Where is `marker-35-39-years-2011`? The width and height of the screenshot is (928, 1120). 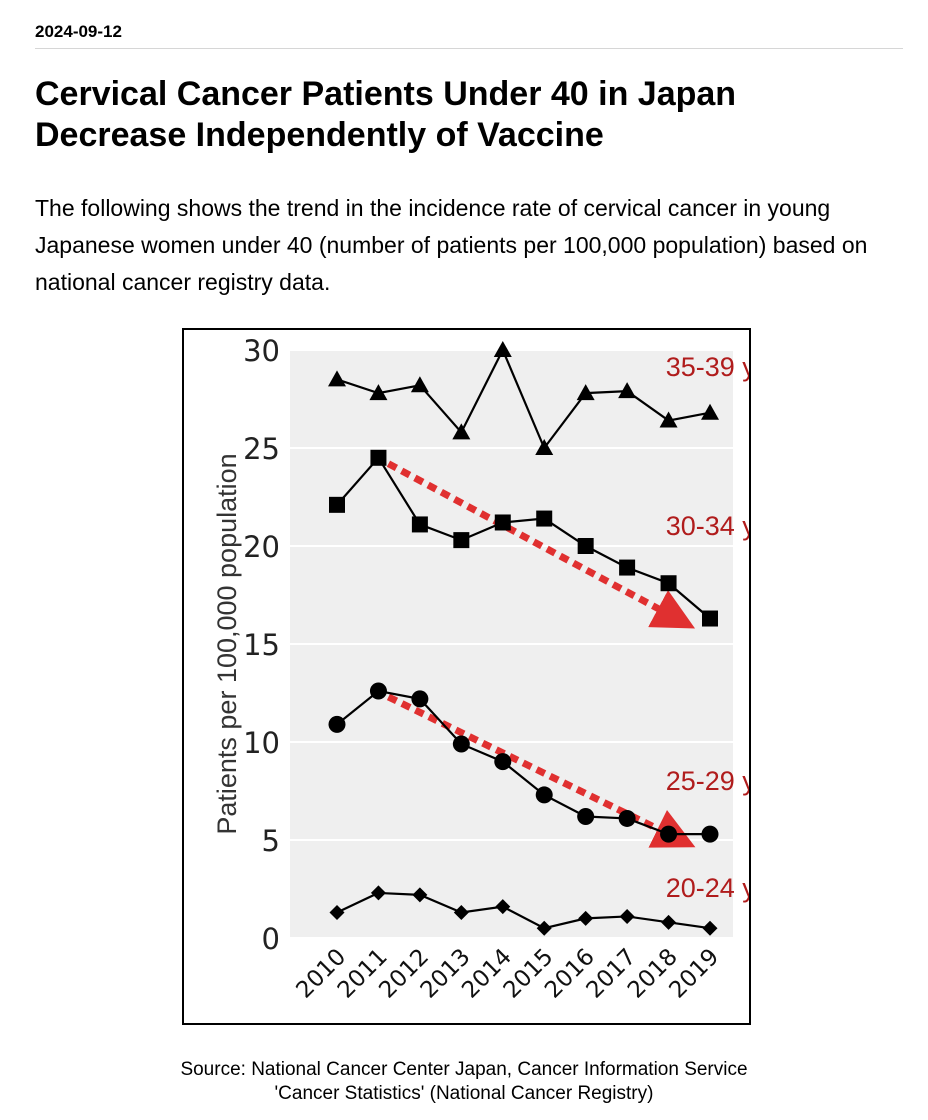
marker-35-39-years-2011 is located at coordinates (378, 392).